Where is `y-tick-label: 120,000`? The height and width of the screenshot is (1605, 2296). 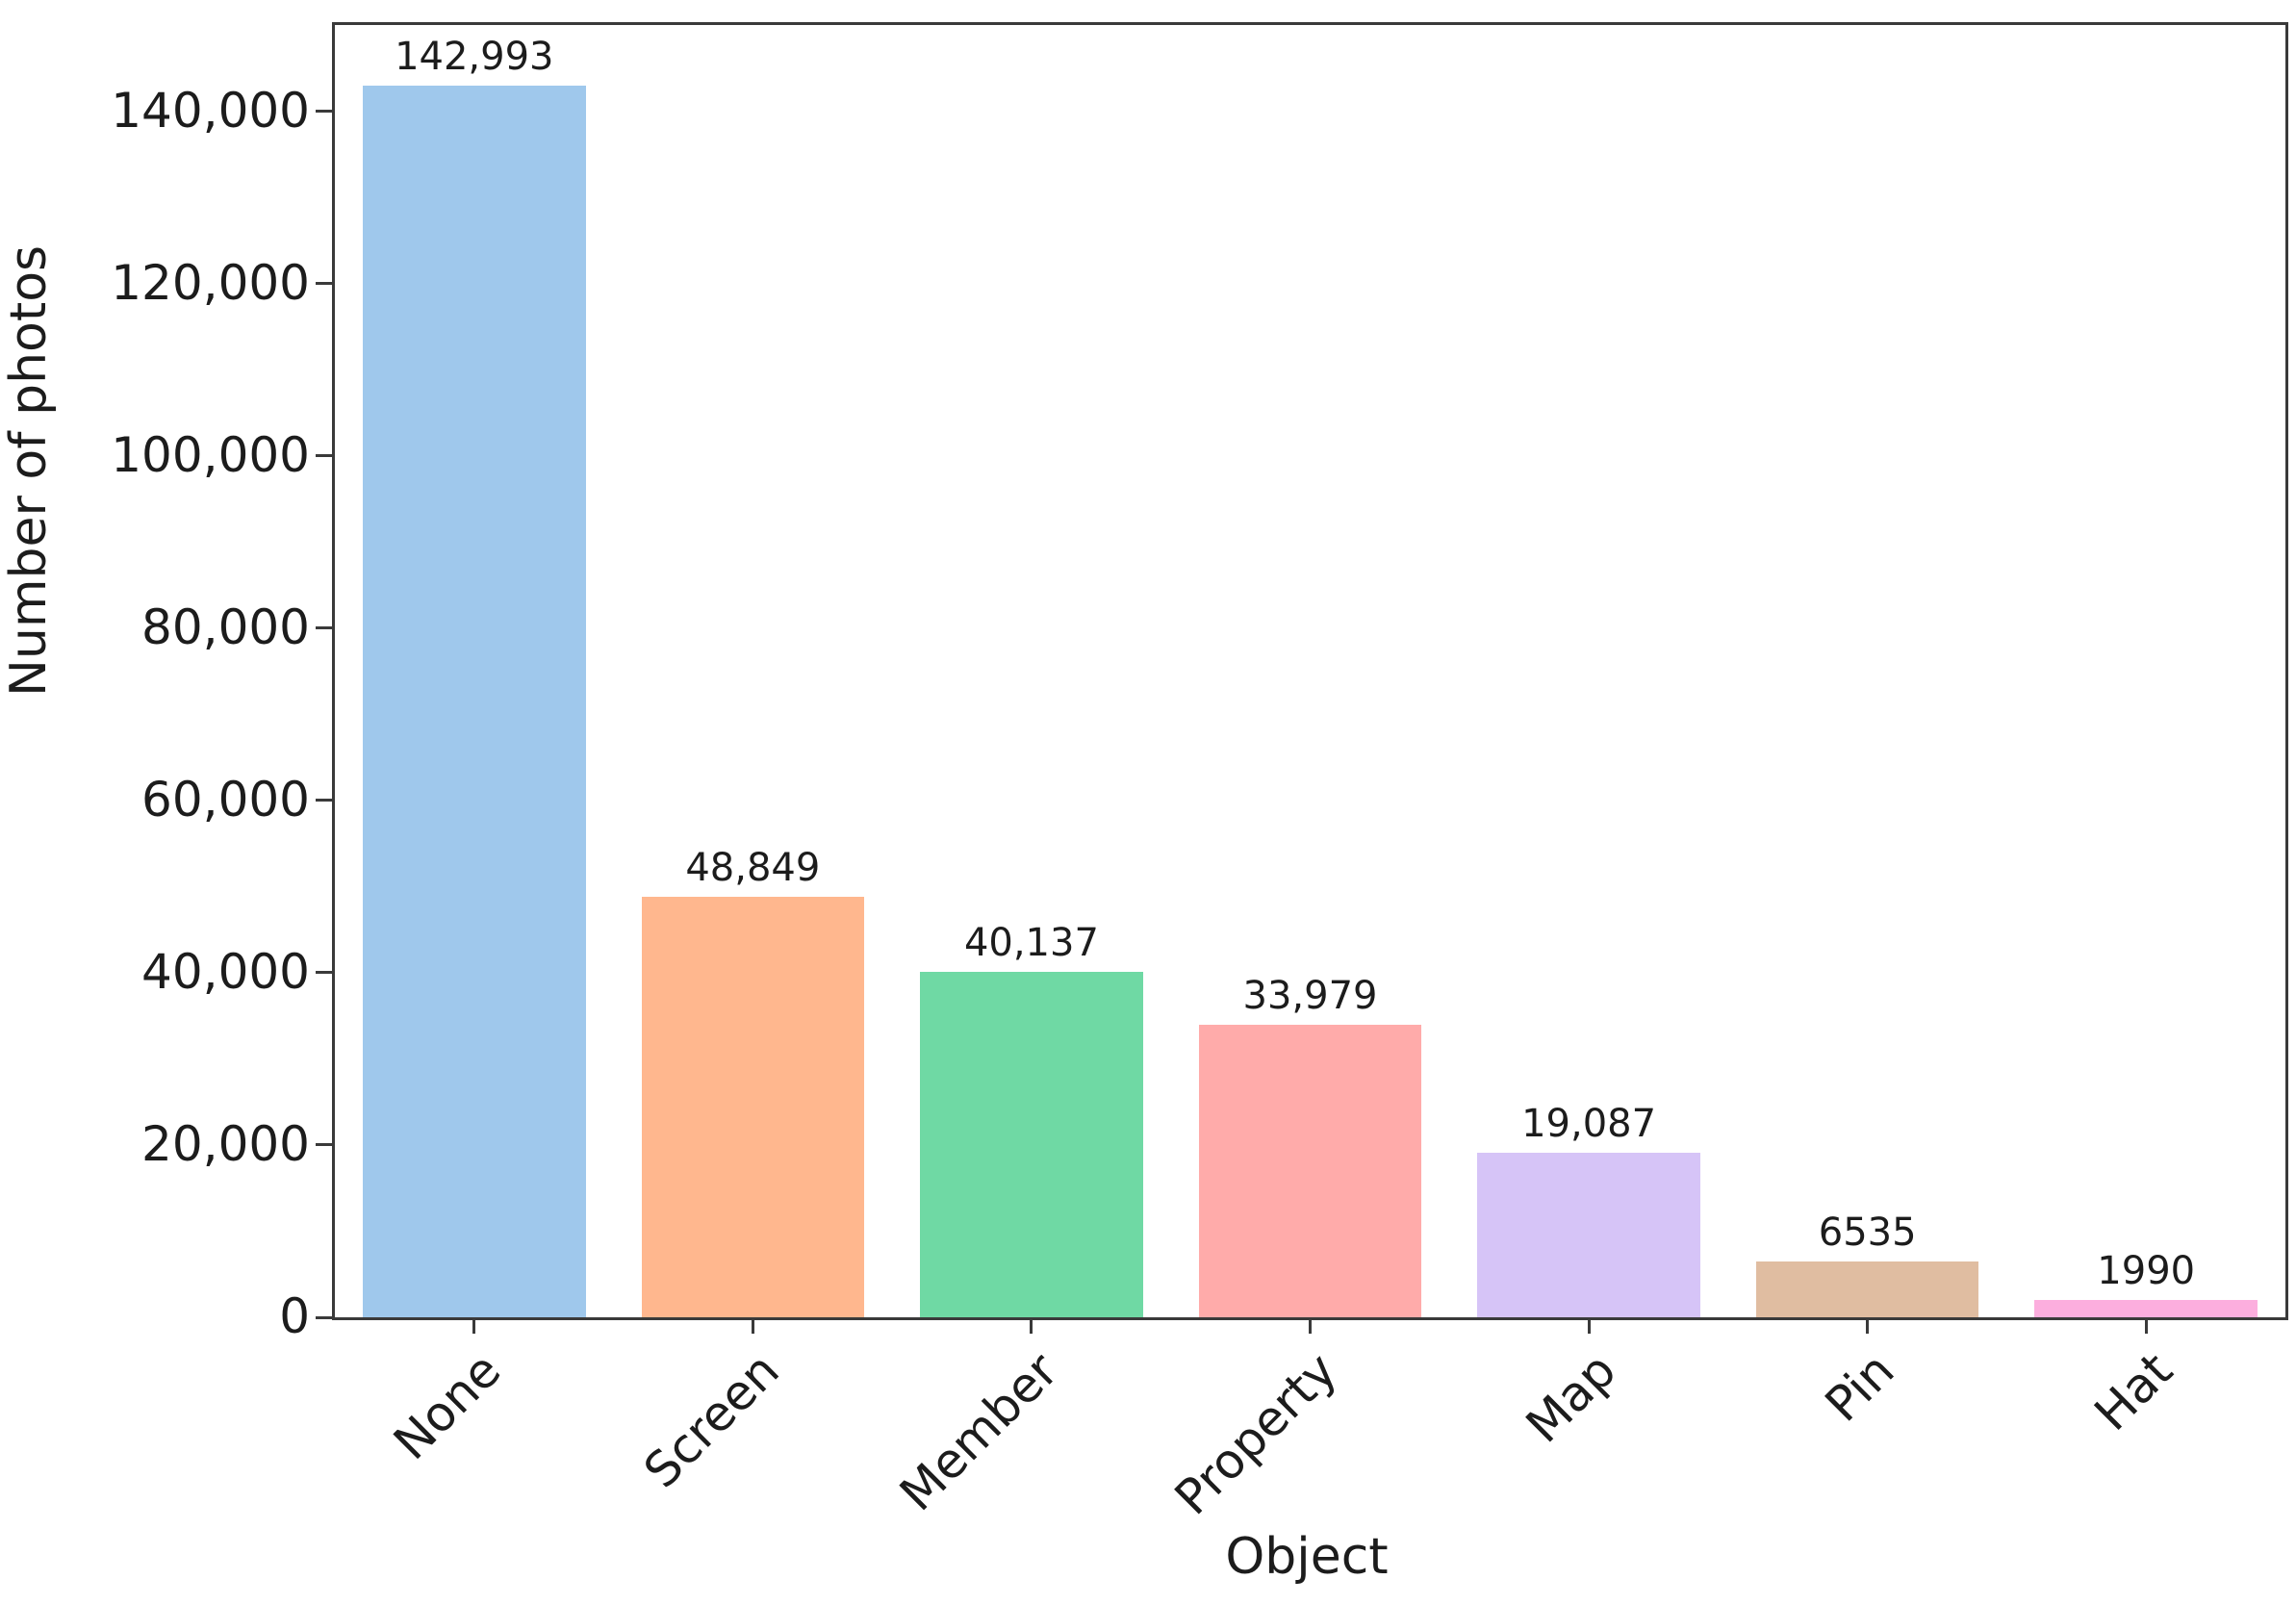
y-tick-label: 120,000 is located at coordinates (210, 282).